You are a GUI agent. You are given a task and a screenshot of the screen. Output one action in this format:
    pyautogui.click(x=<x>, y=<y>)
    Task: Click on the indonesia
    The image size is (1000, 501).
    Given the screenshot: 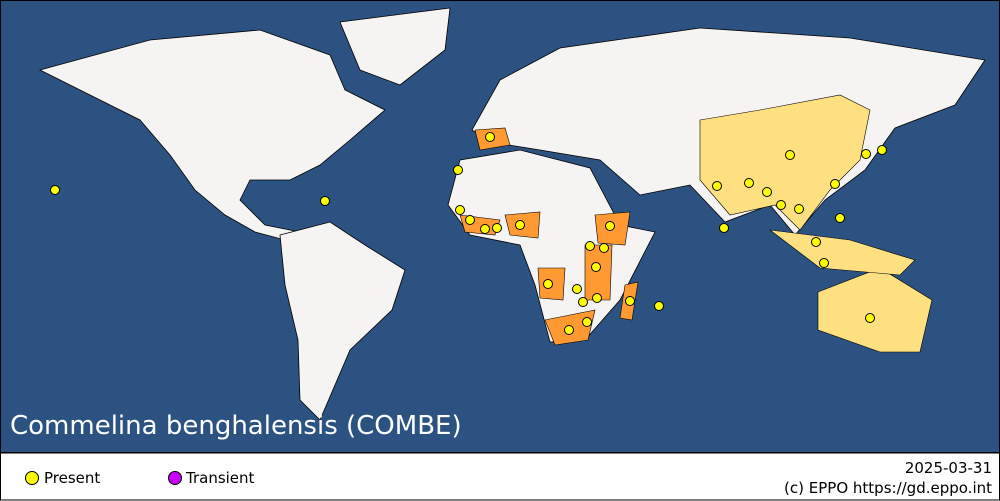 What is the action you would take?
    pyautogui.click(x=842, y=252)
    